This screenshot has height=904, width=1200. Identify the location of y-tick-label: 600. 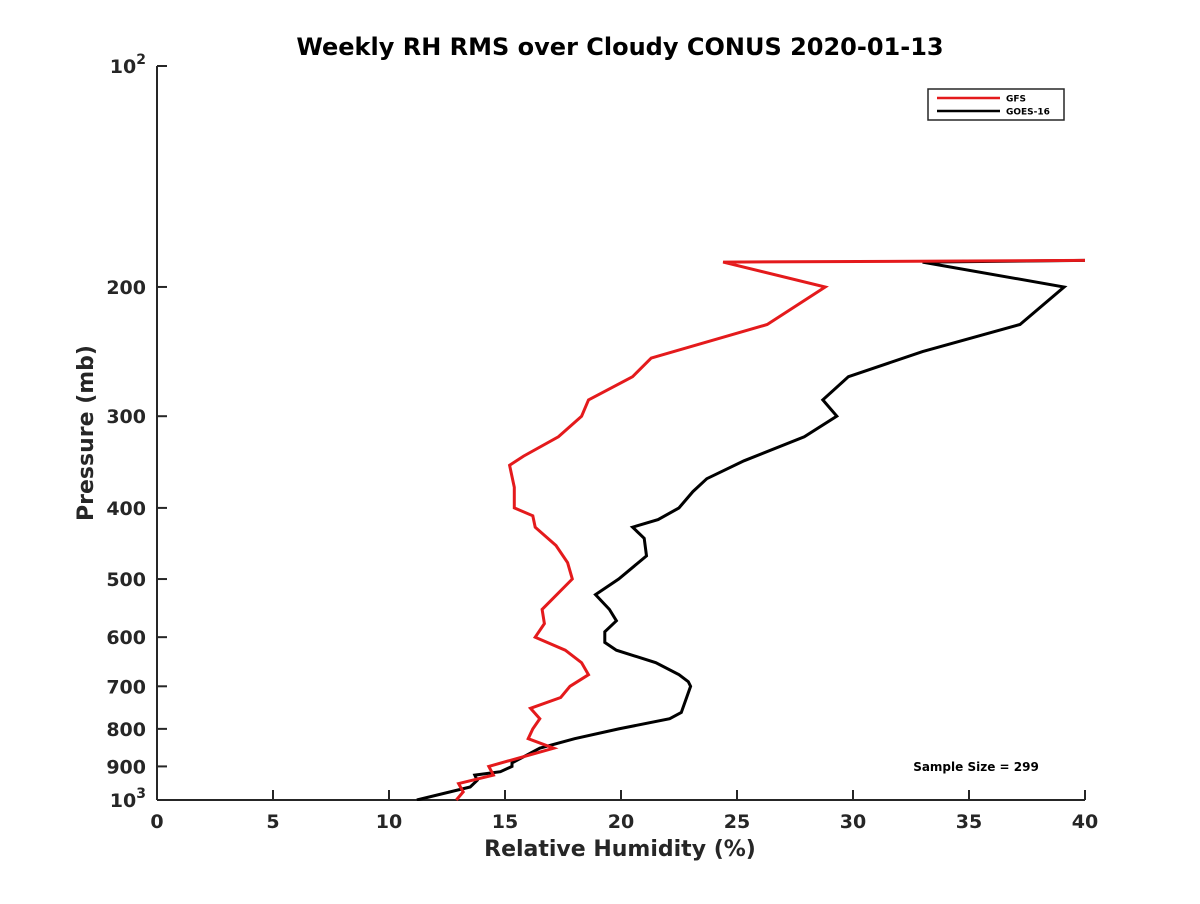
(126, 638).